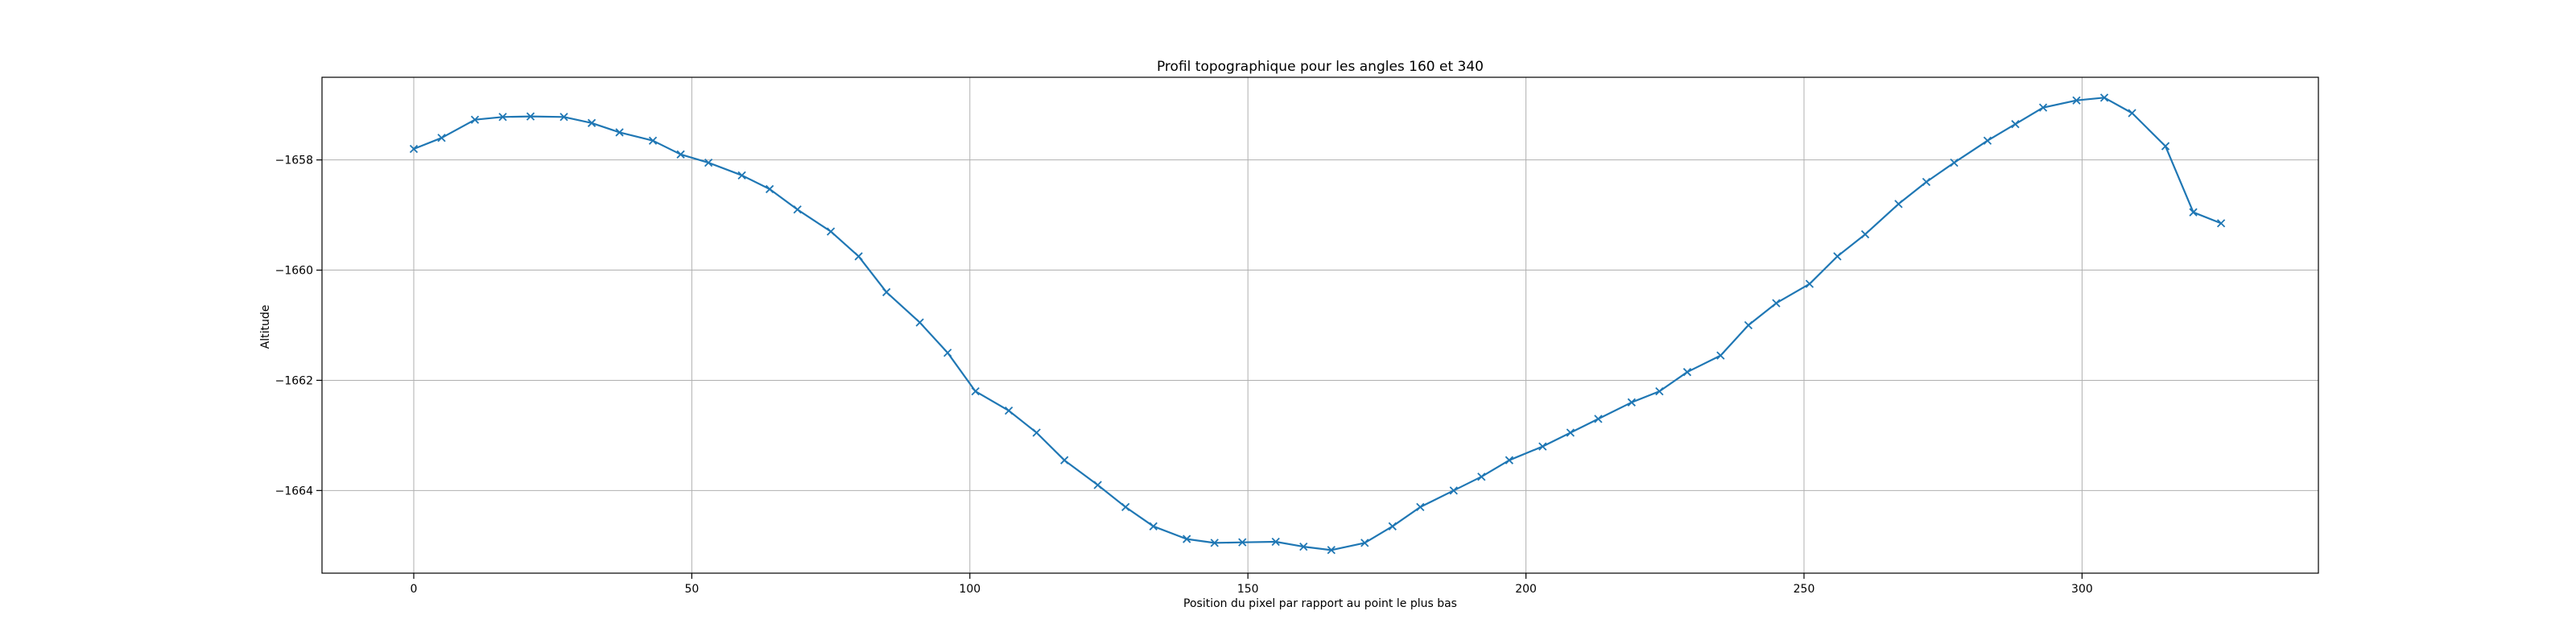 The image size is (2576, 644). I want to click on y-axis-label: Altitude, so click(265, 327).